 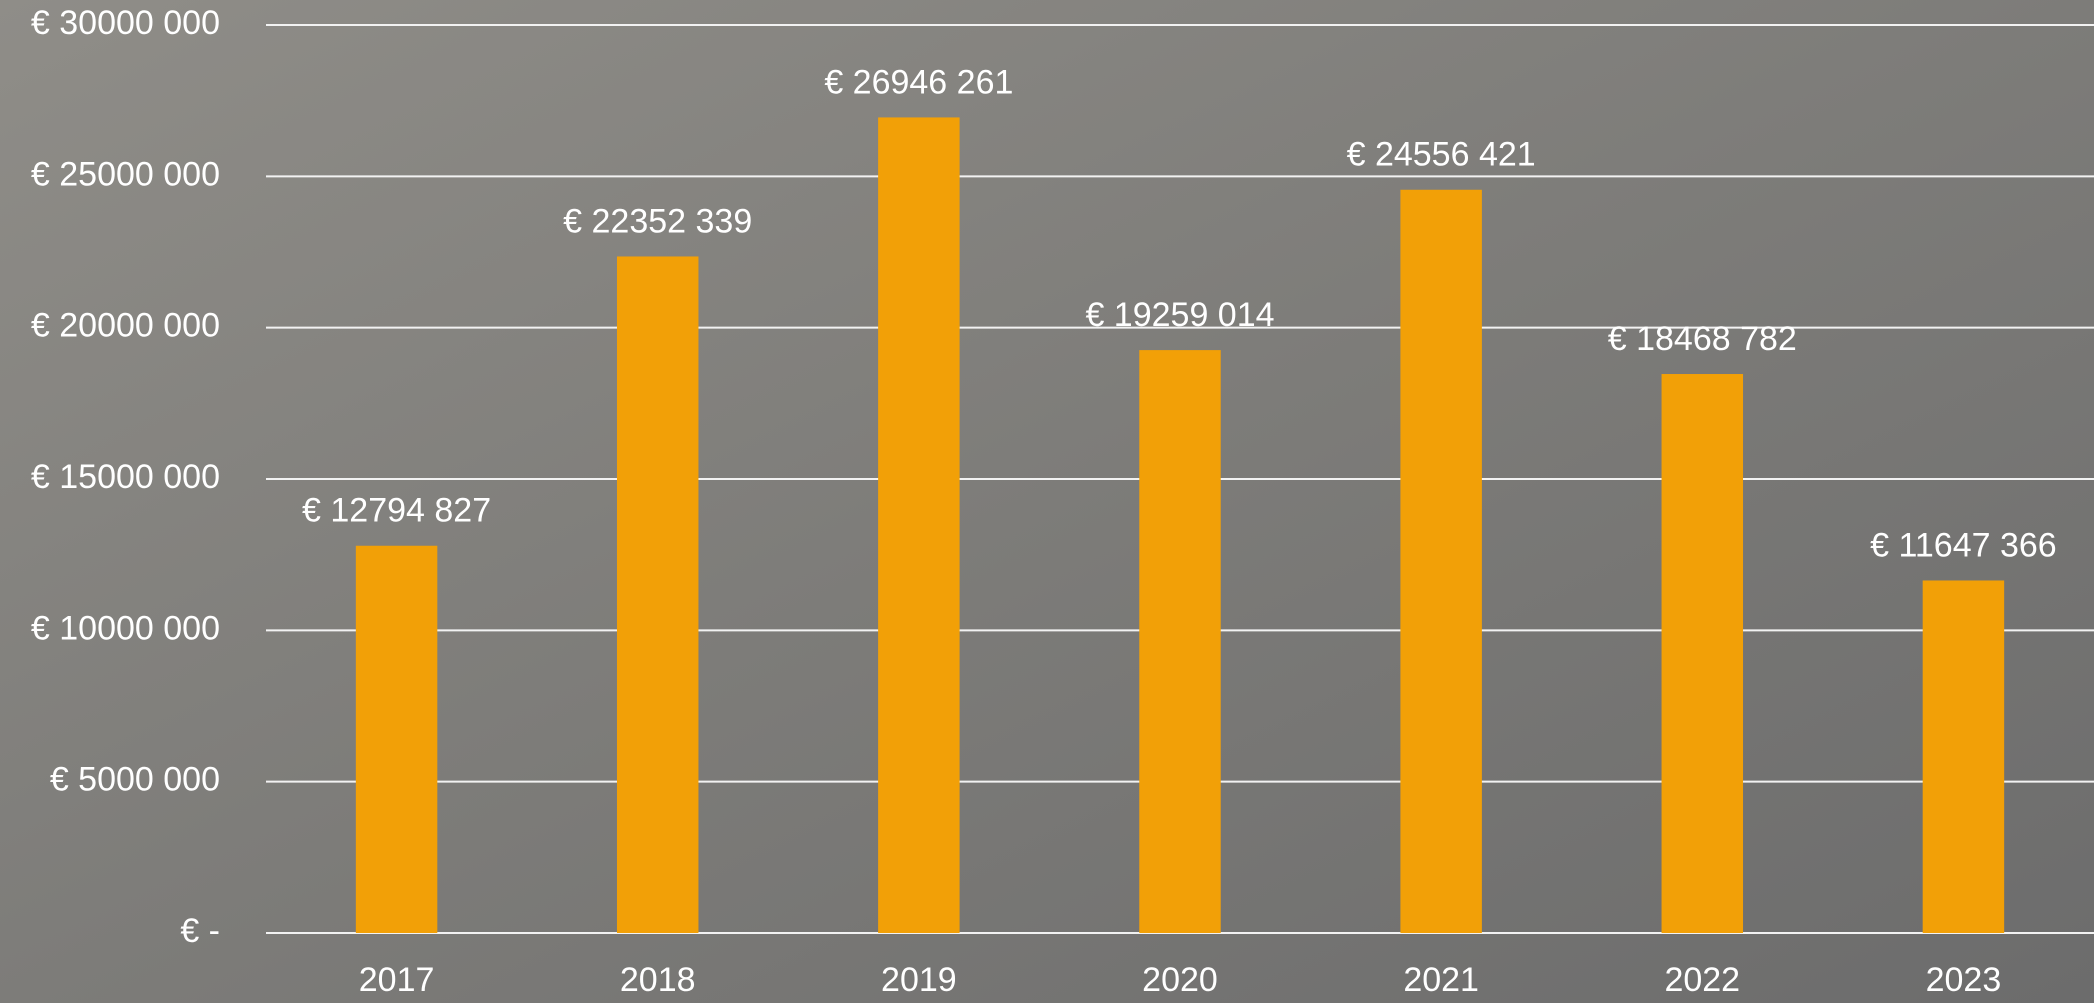 What do you see at coordinates (1179, 315) in the screenshot?
I see `value-label: € 19259 014` at bounding box center [1179, 315].